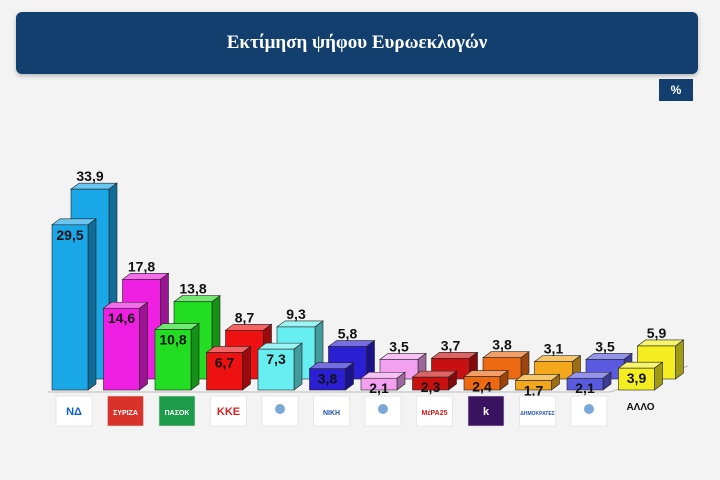  I want to click on logo-text-1: ΝΔ, so click(74, 412).